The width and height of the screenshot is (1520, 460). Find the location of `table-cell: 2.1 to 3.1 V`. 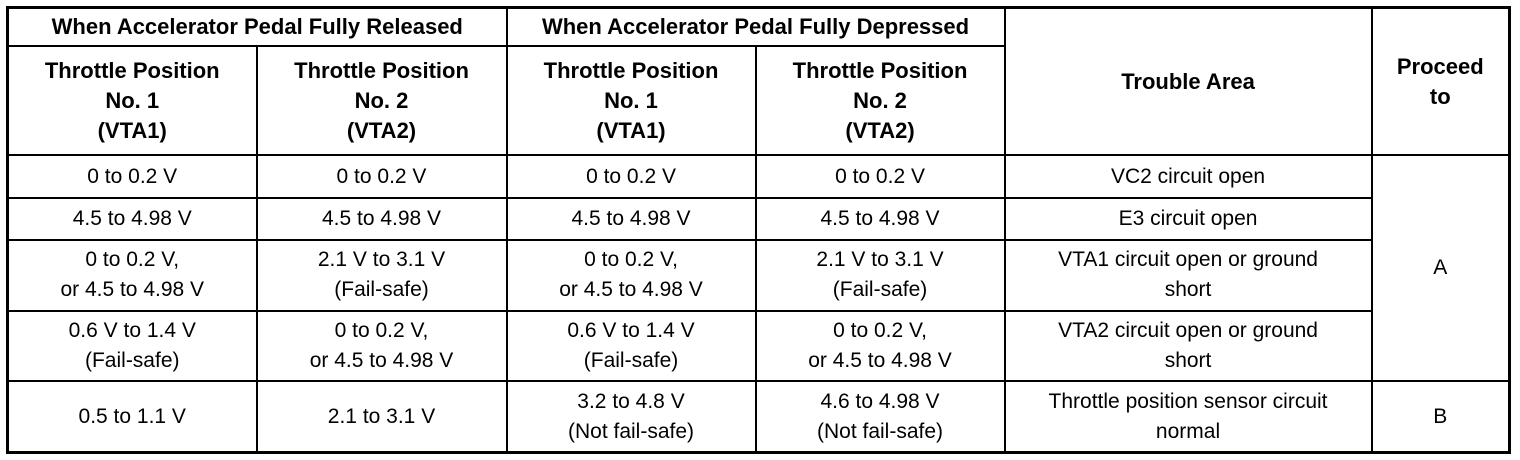

table-cell: 2.1 to 3.1 V is located at coordinates (381, 417).